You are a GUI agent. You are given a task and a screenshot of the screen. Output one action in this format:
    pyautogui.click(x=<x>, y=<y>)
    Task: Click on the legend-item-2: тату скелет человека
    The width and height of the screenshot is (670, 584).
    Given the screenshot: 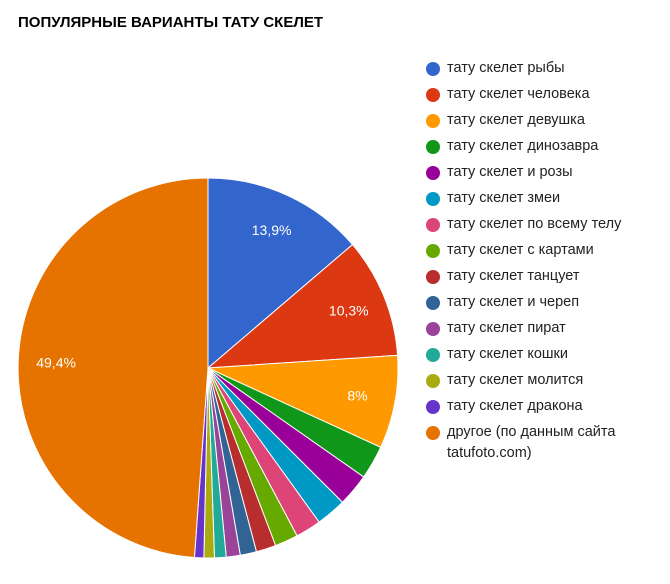 What is the action you would take?
    pyautogui.click(x=546, y=94)
    